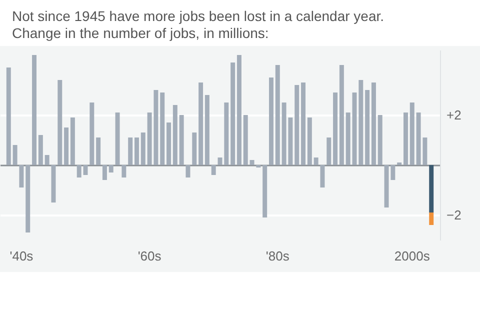 The width and height of the screenshot is (480, 320). I want to click on x-tick-label: '40s, so click(22, 256).